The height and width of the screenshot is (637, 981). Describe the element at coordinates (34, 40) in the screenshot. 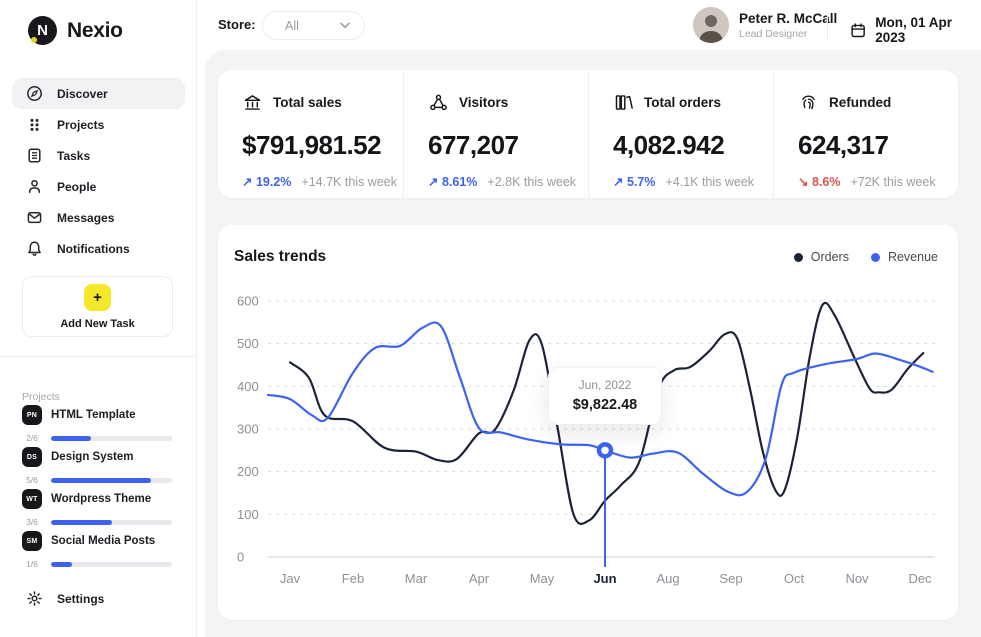

I see `logo-accent-dot` at that location.